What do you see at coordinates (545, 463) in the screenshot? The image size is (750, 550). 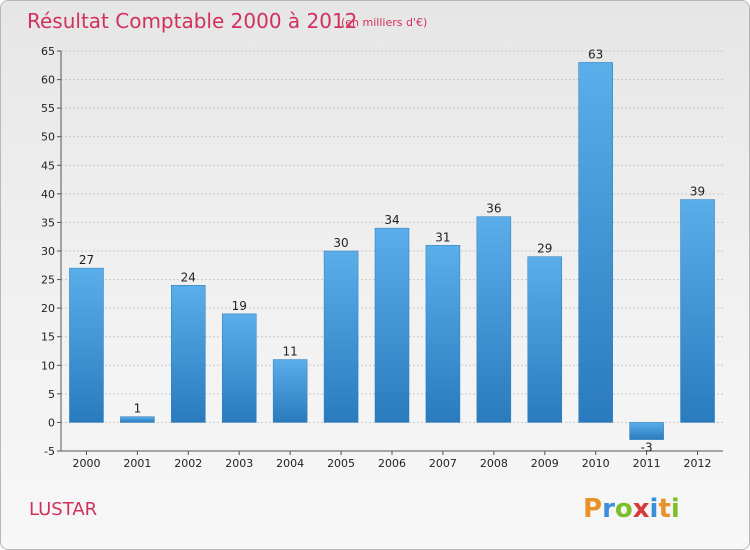 I see `x-tick-label: 2009` at bounding box center [545, 463].